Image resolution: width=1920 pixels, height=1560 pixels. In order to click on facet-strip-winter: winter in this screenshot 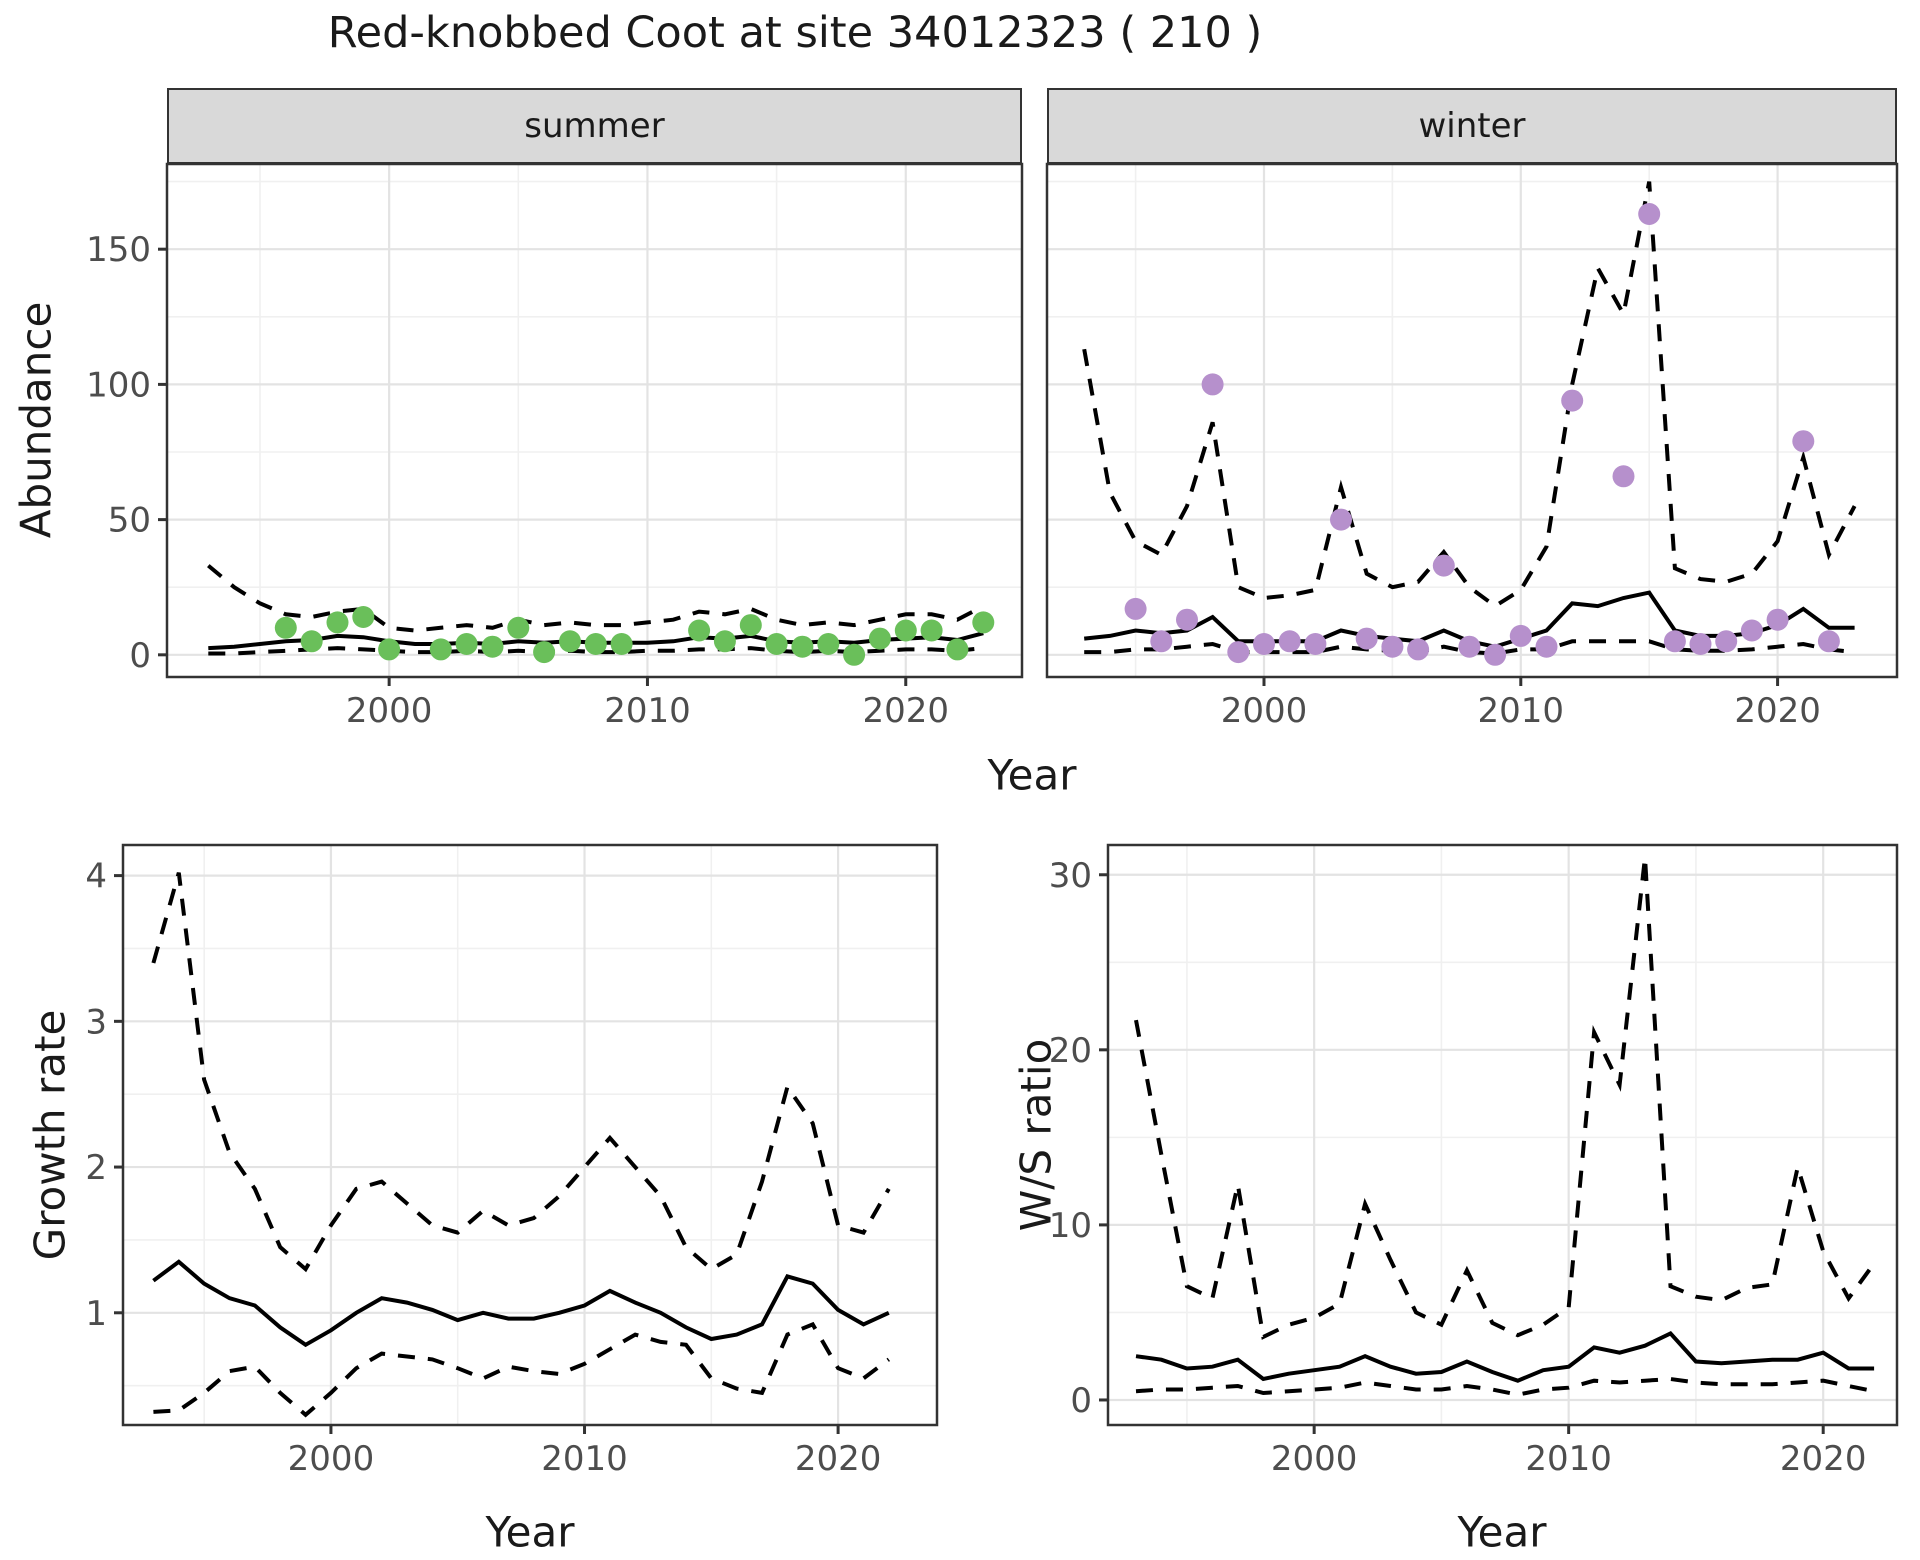, I will do `click(1472, 126)`.